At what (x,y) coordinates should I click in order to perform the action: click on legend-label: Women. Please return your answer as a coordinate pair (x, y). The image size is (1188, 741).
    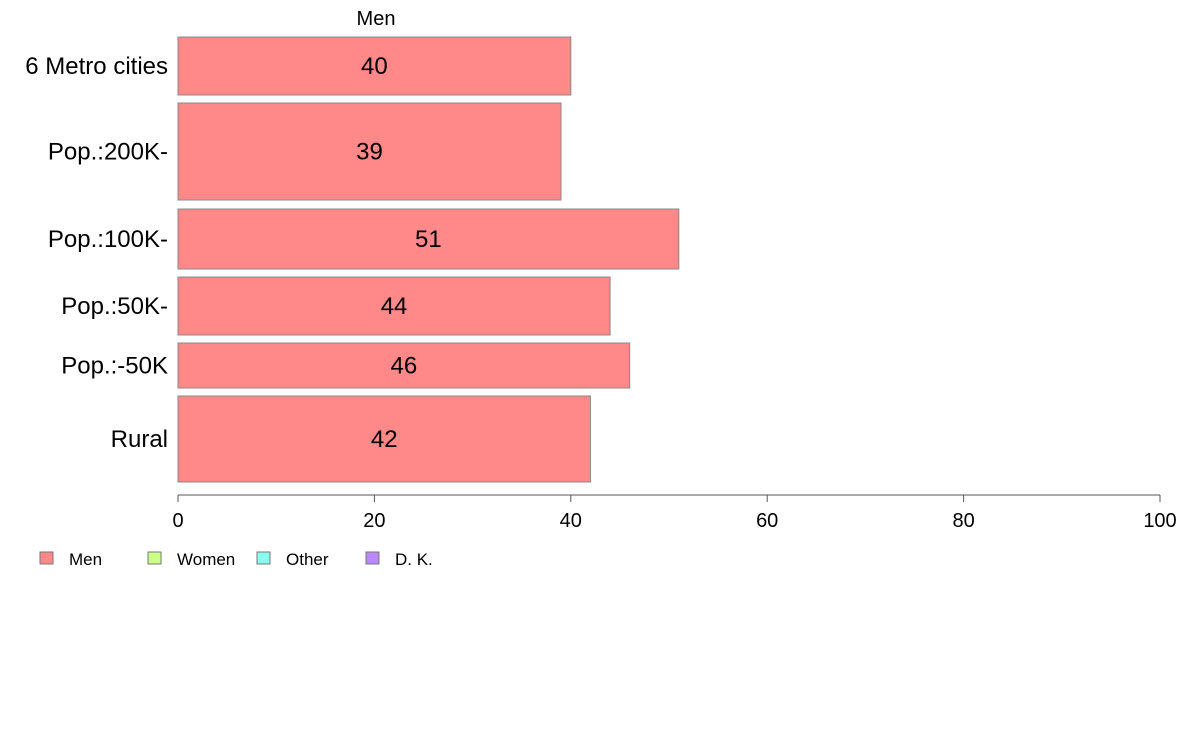
    Looking at the image, I should click on (206, 559).